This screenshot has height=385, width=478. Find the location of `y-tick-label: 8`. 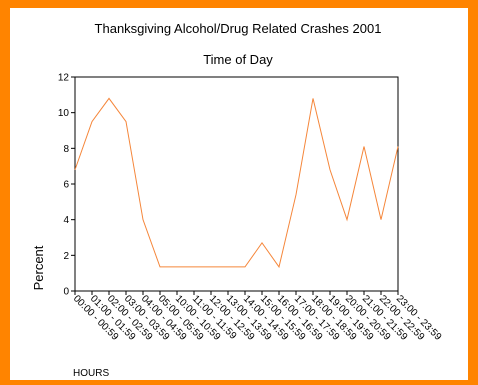

y-tick-label: 8 is located at coordinates (66, 149).